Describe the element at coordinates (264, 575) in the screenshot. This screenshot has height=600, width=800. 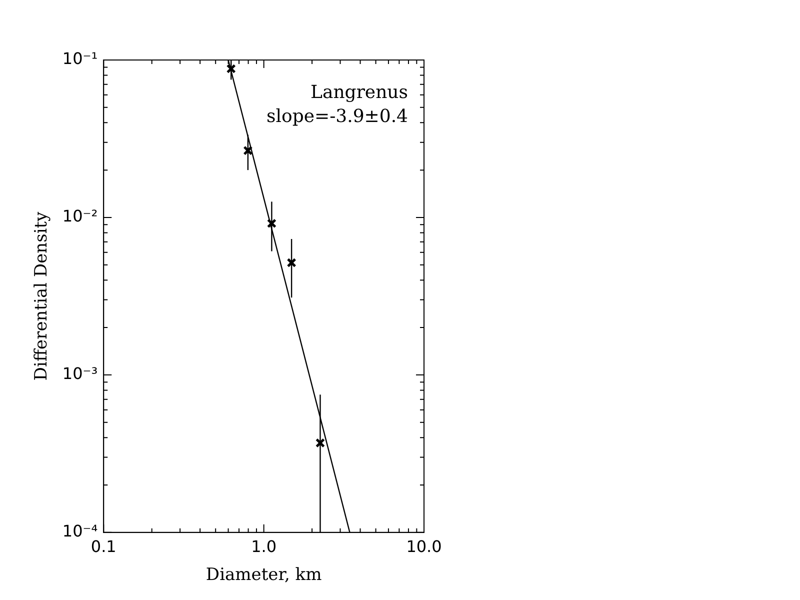
I see `x-axis-title: Diameter, km` at that location.